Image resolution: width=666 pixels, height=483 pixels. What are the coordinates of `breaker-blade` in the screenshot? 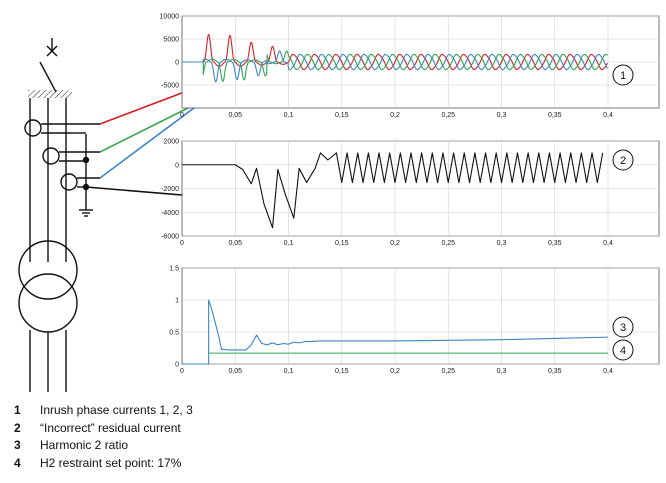 It's located at (48, 77).